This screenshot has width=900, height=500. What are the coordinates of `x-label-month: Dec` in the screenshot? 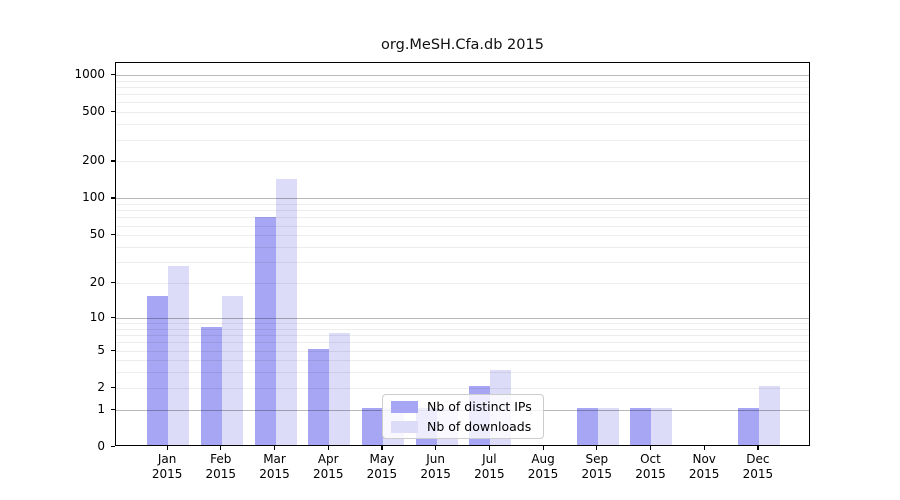 It's located at (758, 459).